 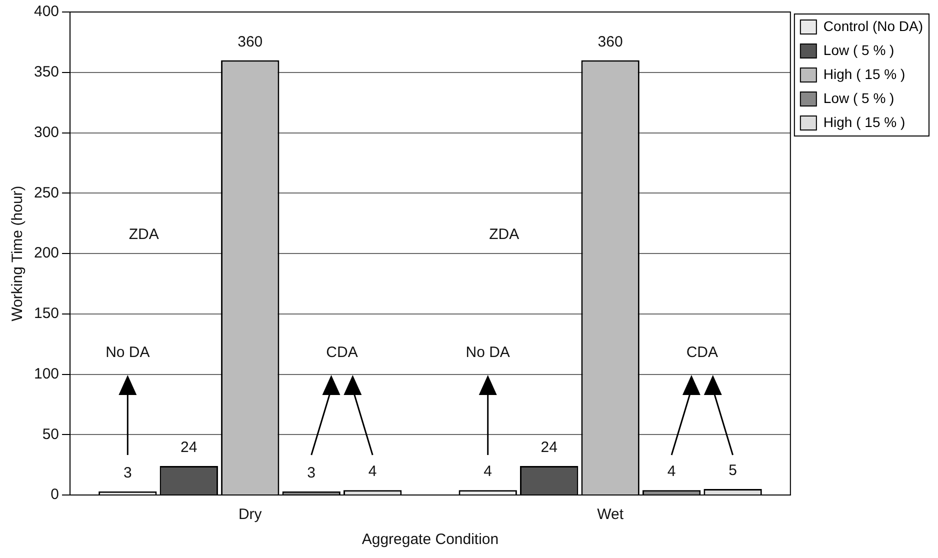 What do you see at coordinates (47, 253) in the screenshot?
I see `y-tick-label: 200` at bounding box center [47, 253].